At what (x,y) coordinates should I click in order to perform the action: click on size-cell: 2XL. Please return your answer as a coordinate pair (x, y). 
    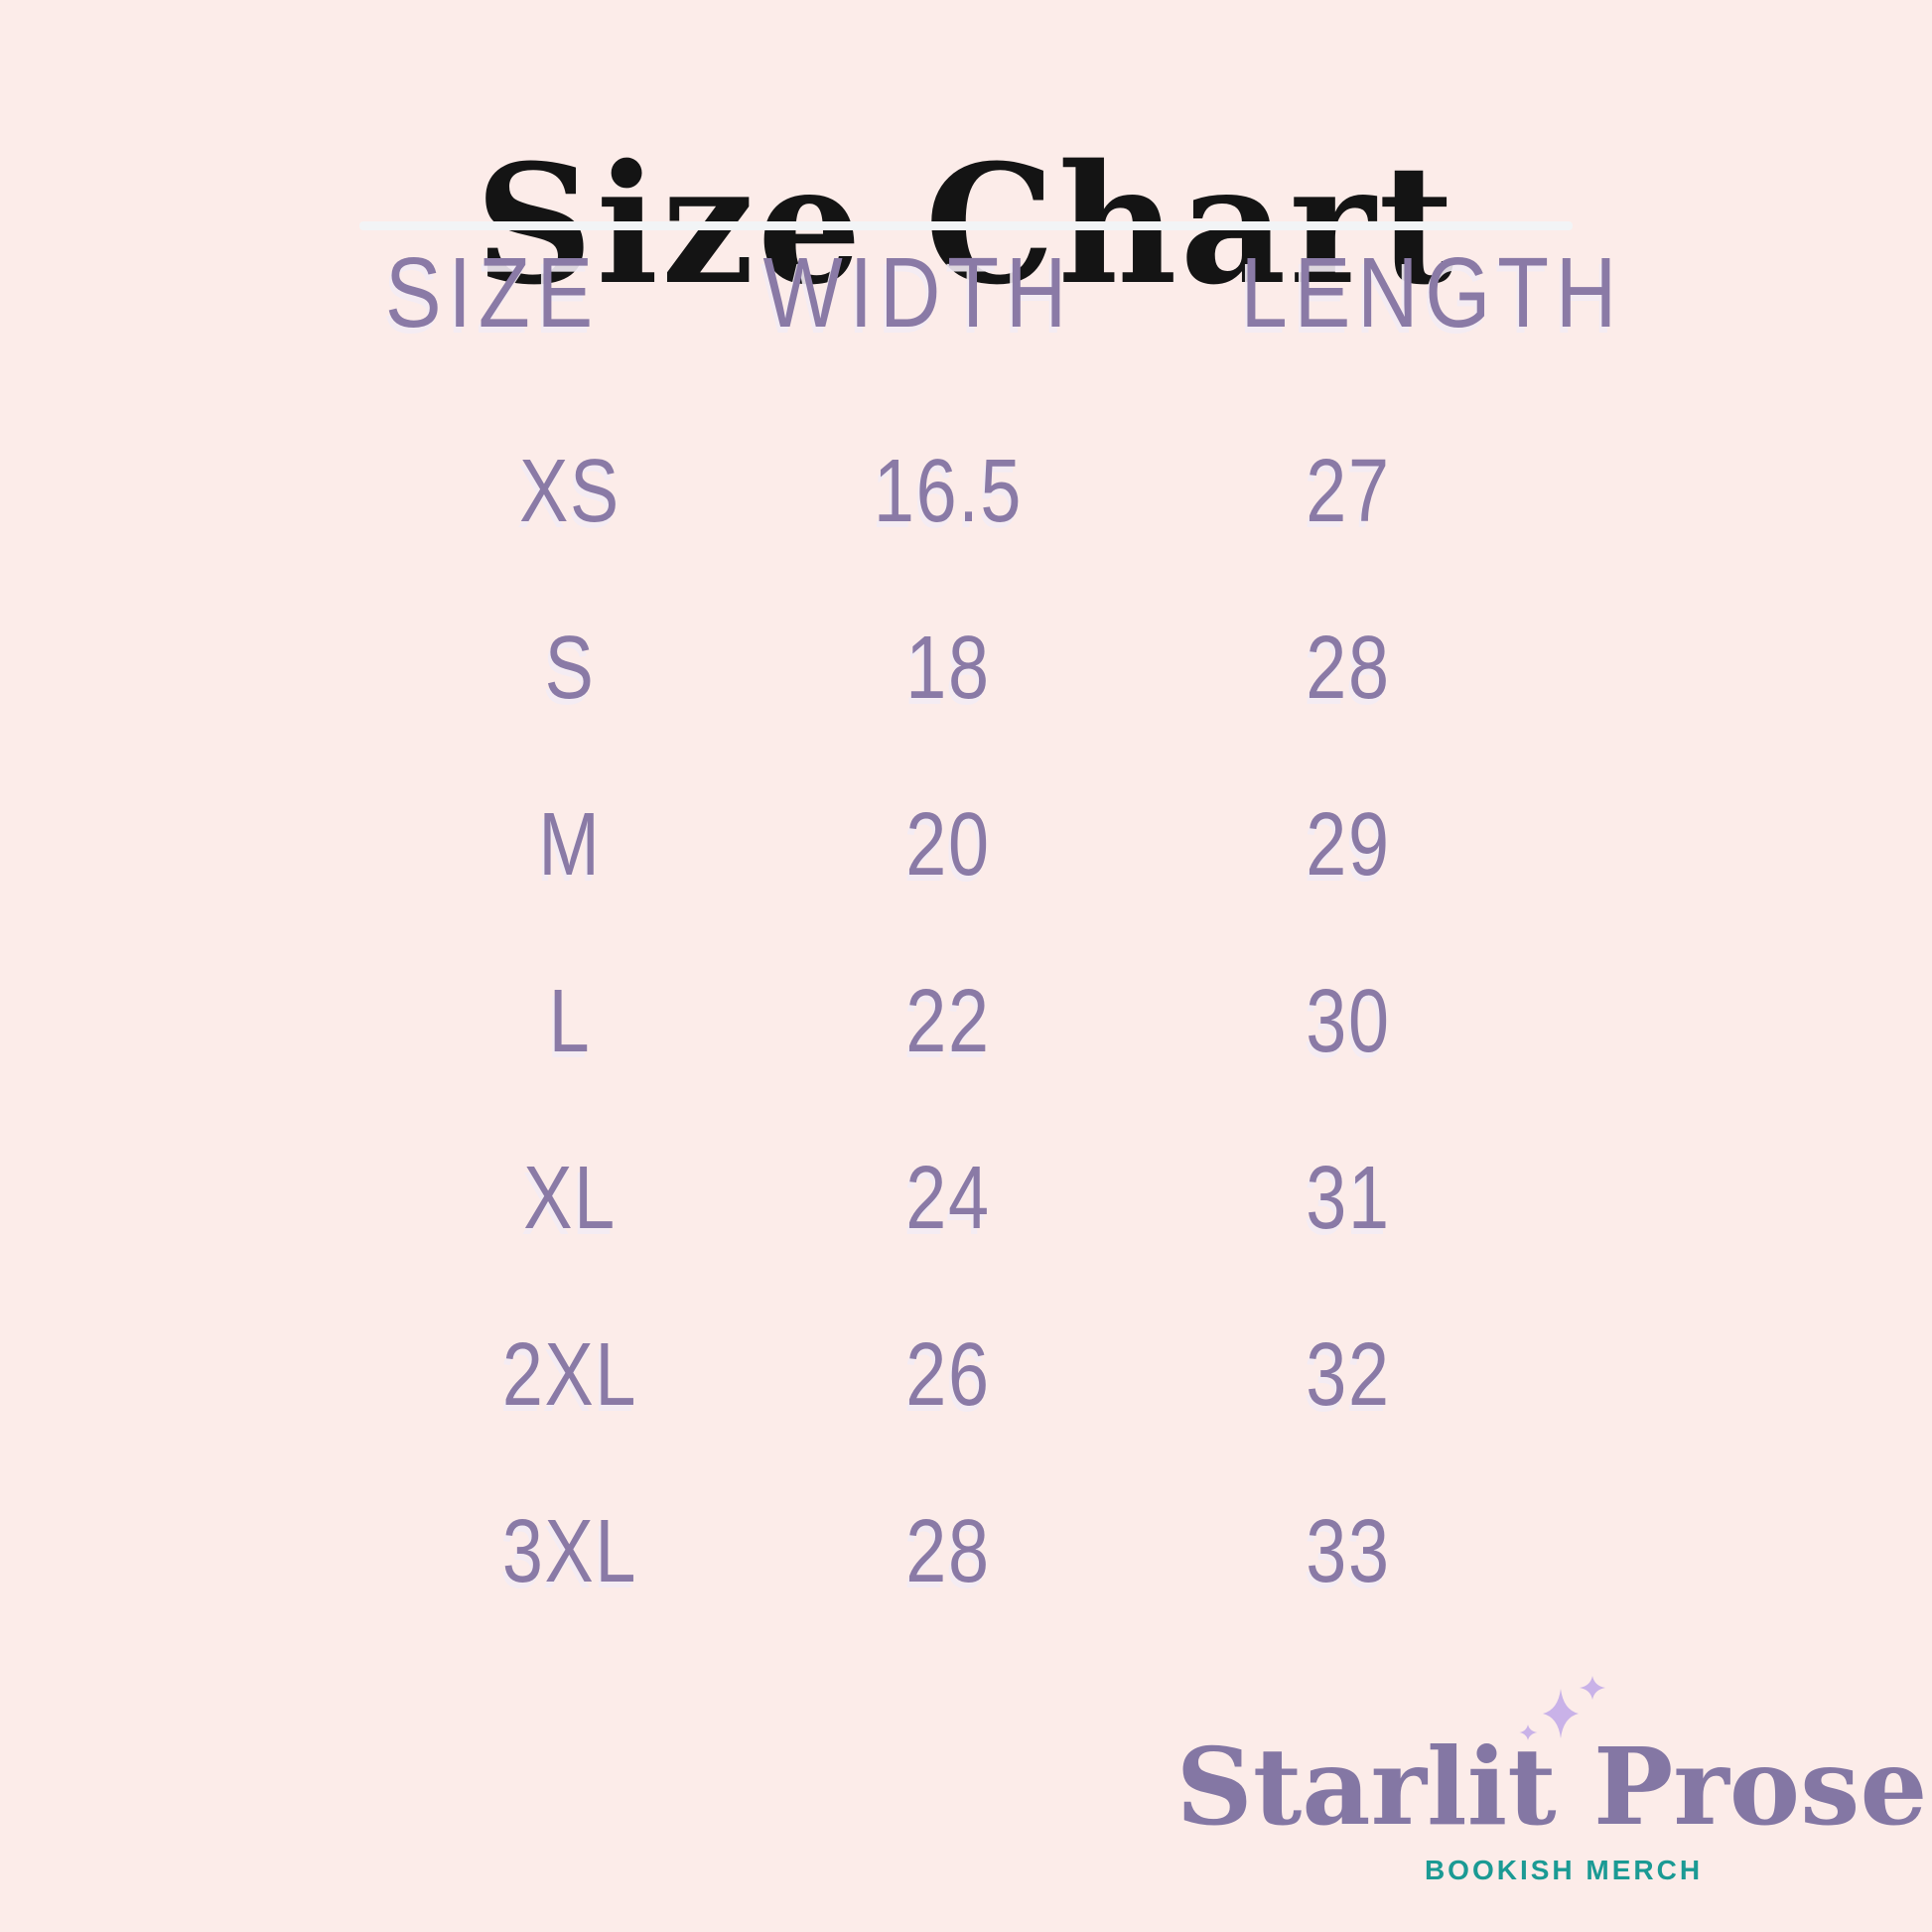
    Looking at the image, I should click on (569, 1375).